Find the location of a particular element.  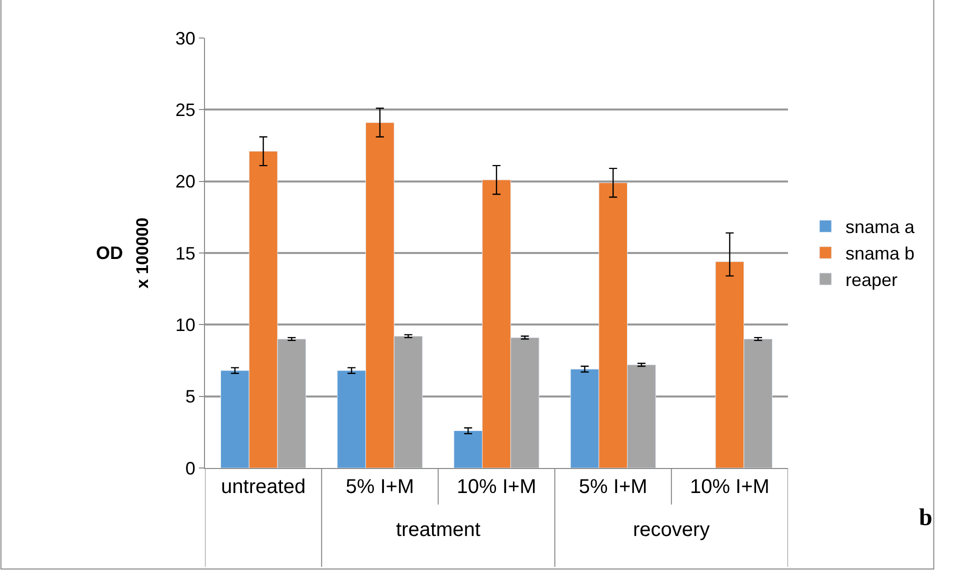

text: treatment is located at coordinates (438, 530).